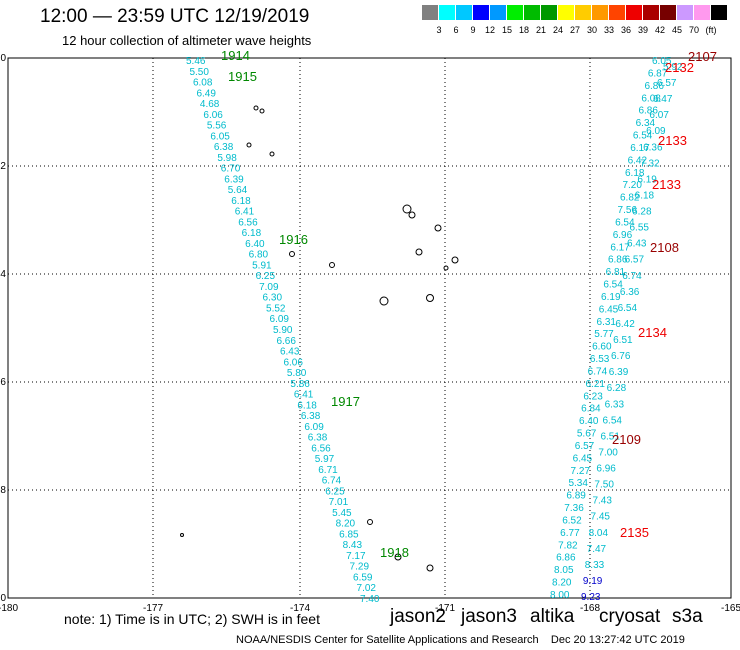  I want to click on swh-value-right-outer: 8.20, so click(562, 583).